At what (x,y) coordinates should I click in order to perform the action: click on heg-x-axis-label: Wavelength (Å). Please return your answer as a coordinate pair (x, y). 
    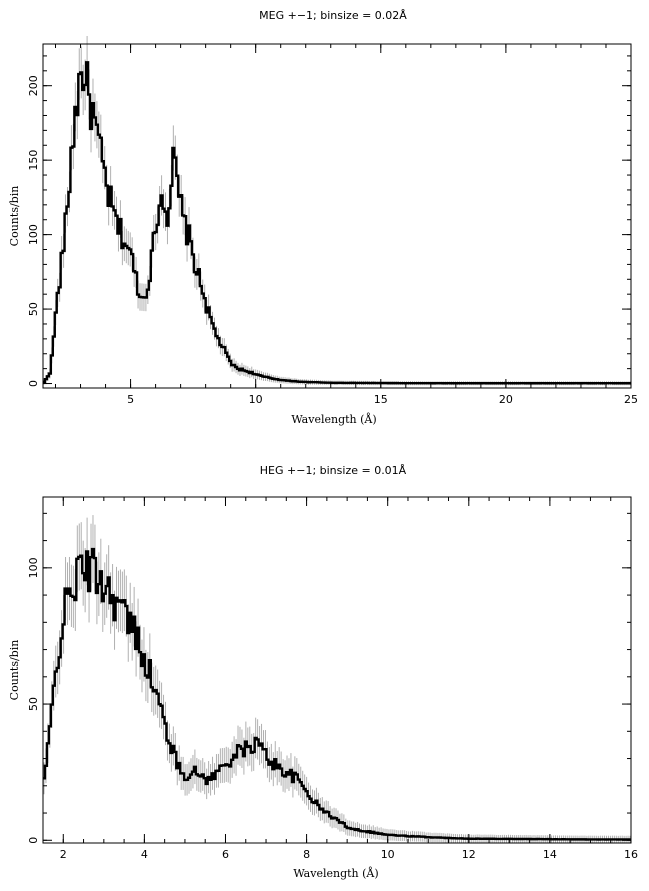
    Looking at the image, I should click on (335, 873).